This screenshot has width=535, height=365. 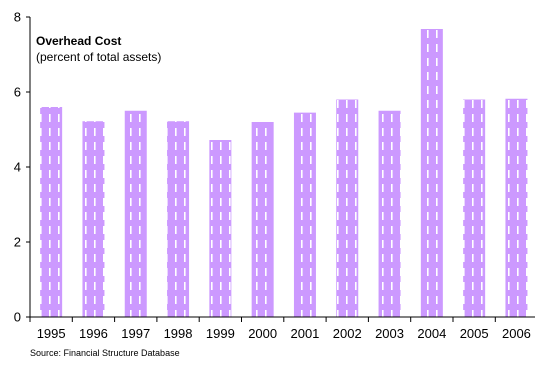 What do you see at coordinates (178, 333) in the screenshot?
I see `x-tick-label-1998: 1998` at bounding box center [178, 333].